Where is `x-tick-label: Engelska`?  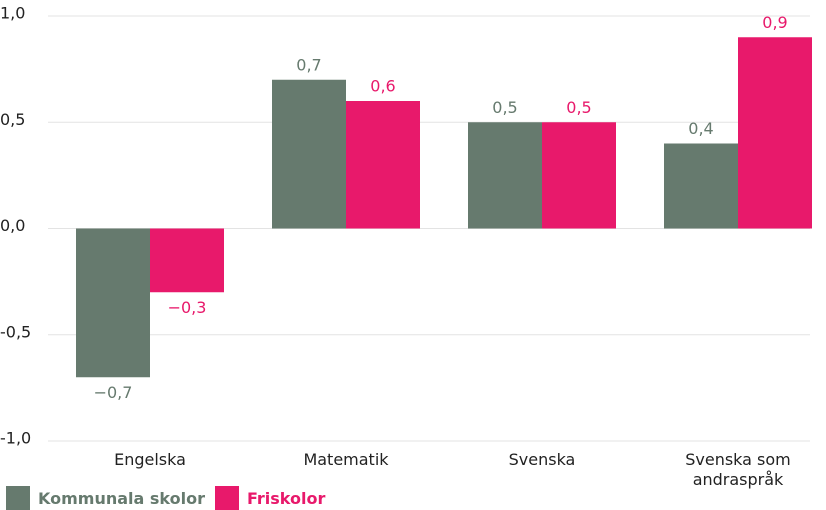
x-tick-label: Engelska is located at coordinates (150, 459).